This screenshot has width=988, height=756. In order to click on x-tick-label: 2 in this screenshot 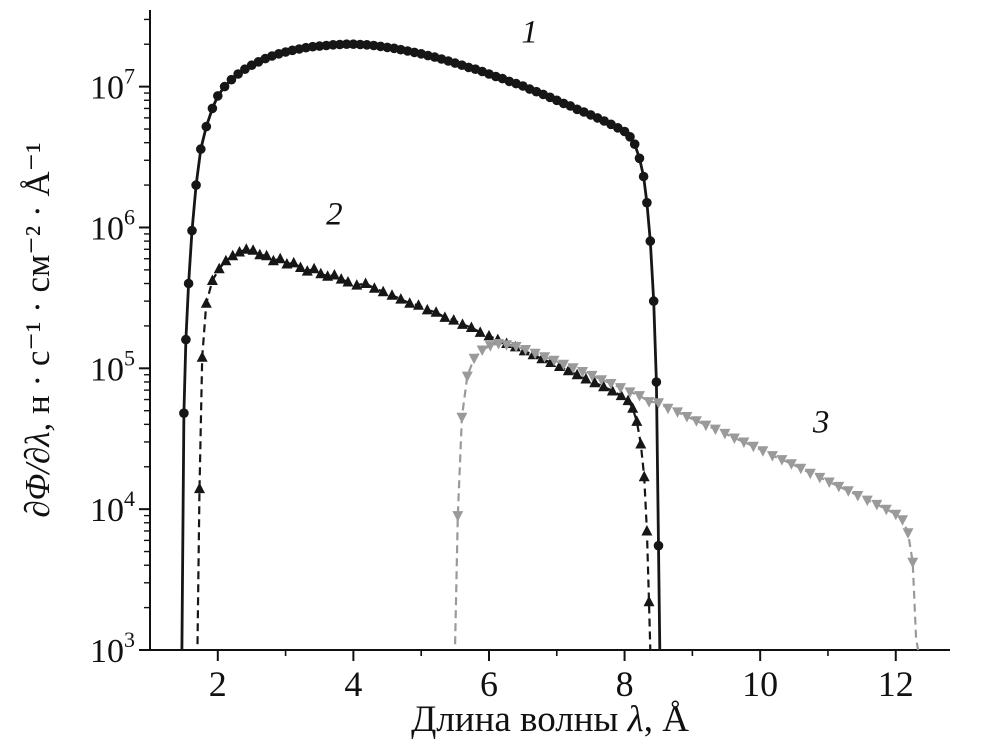, I will do `click(218, 684)`.